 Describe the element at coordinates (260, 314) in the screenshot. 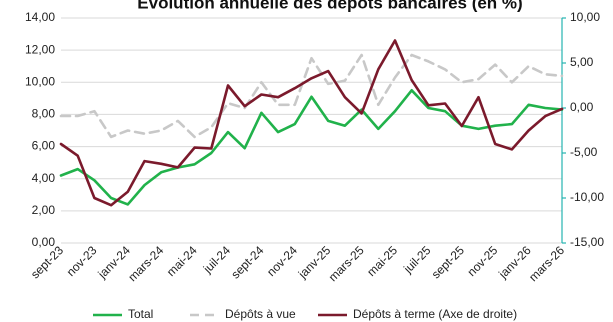

I see `legend-label-1: Dépôts à vue` at that location.